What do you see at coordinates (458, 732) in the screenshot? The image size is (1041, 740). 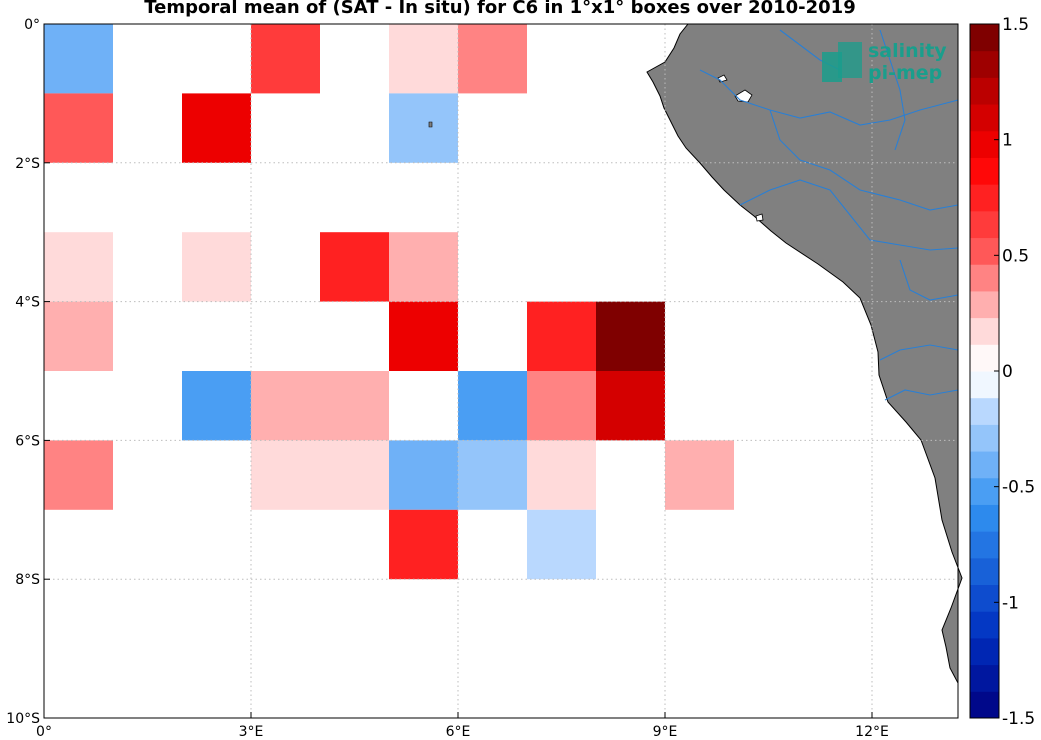 I see `lon-tick-label: 6°E` at bounding box center [458, 732].